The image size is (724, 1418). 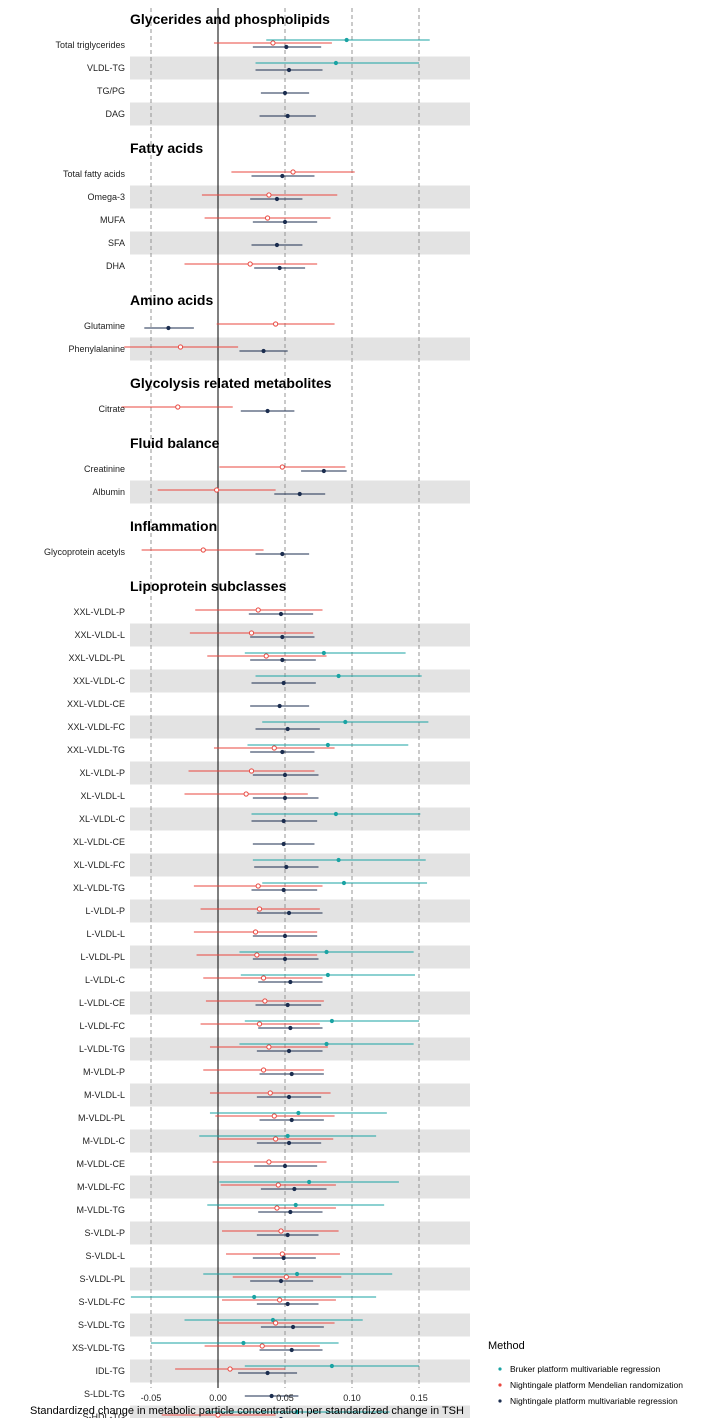 I want to click on x-tick-label: 0.10, so click(x=352, y=1398).